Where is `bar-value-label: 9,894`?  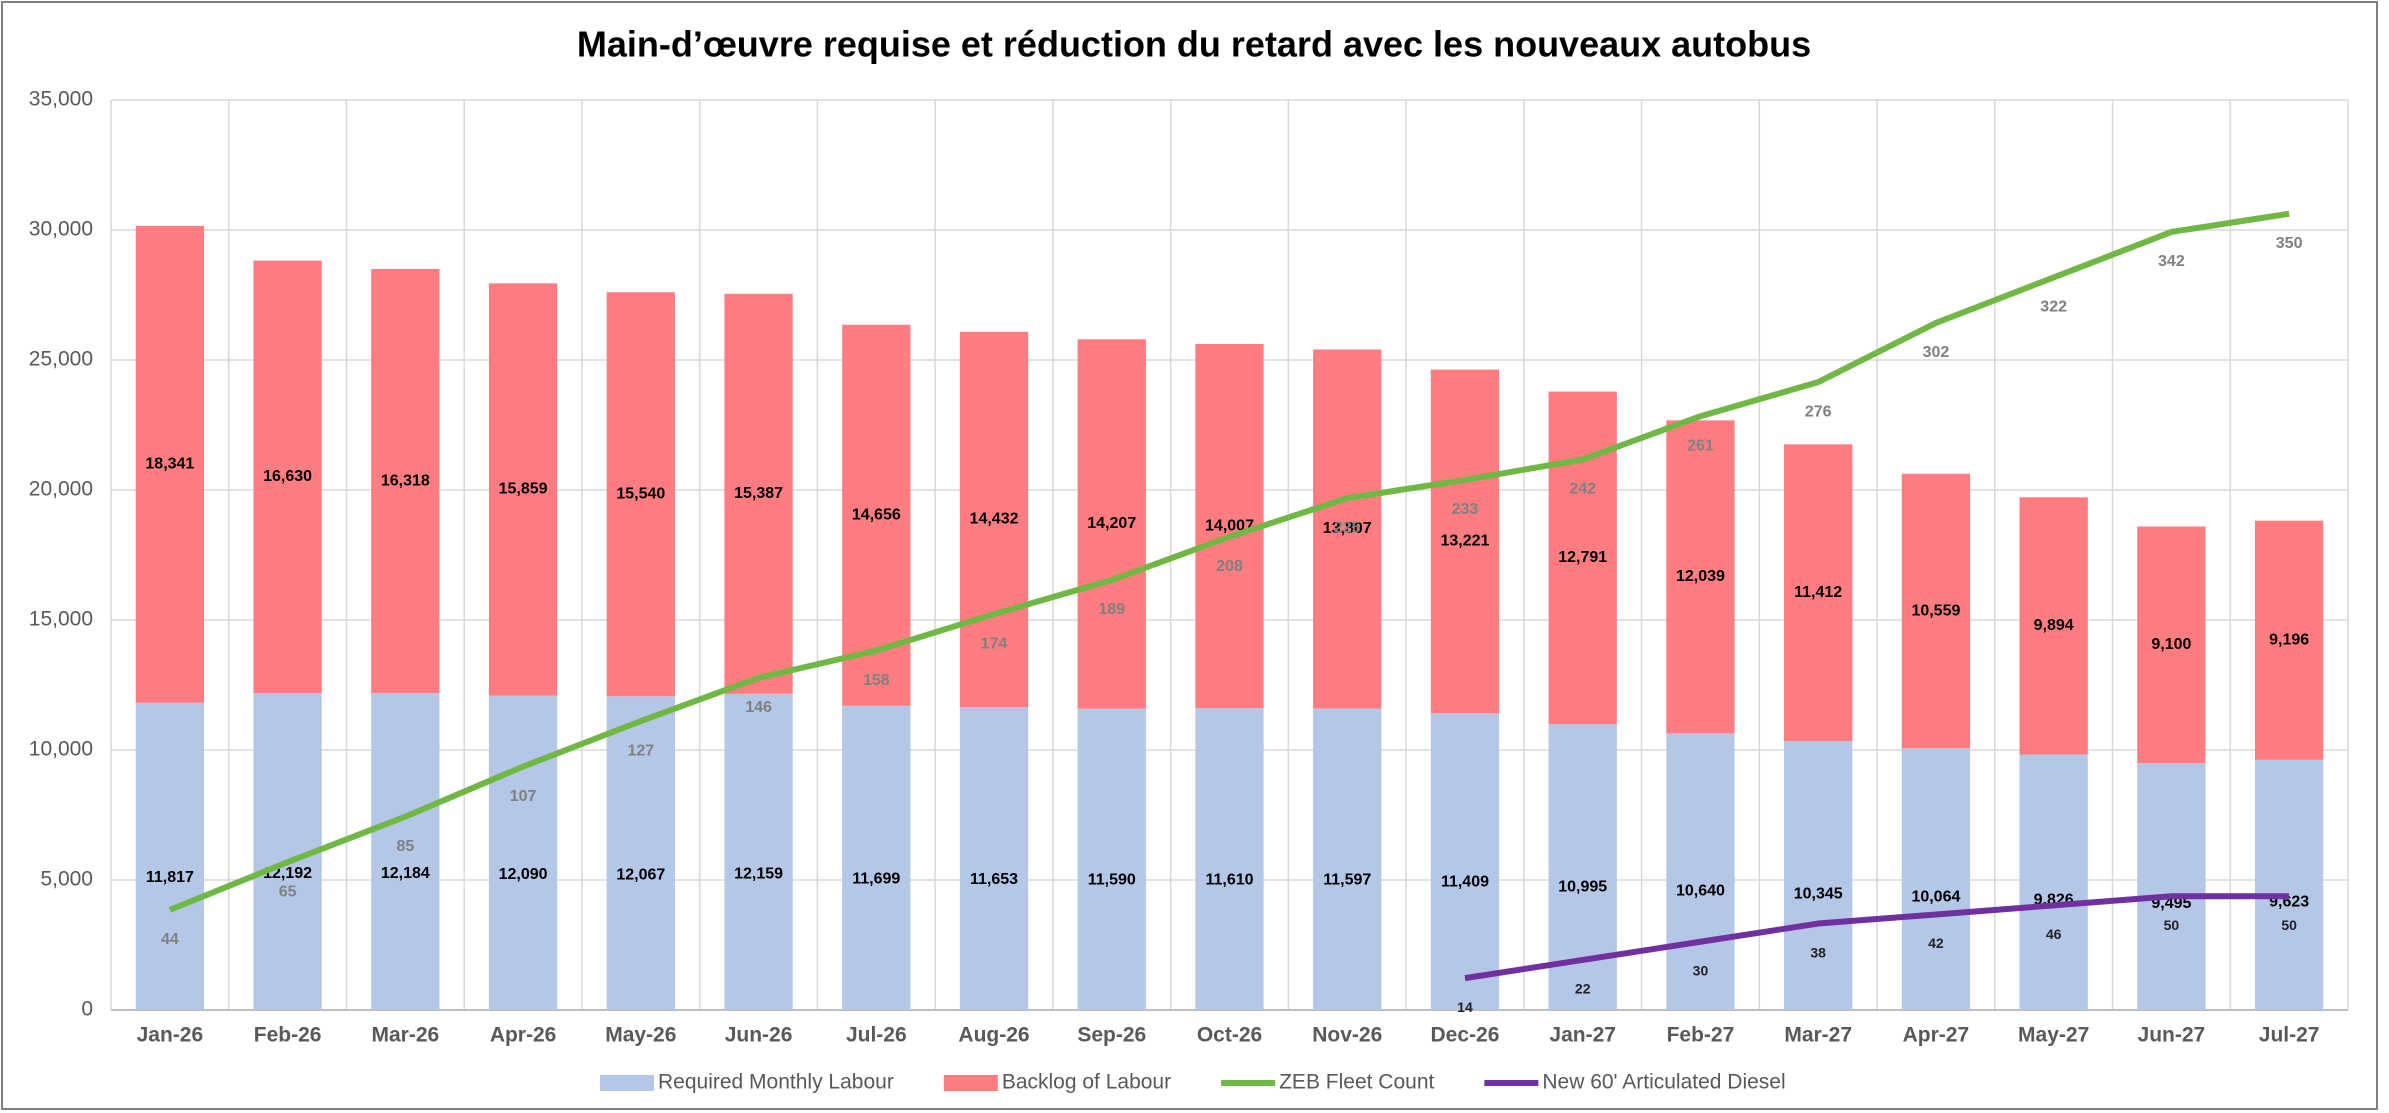
bar-value-label: 9,894 is located at coordinates (2054, 625).